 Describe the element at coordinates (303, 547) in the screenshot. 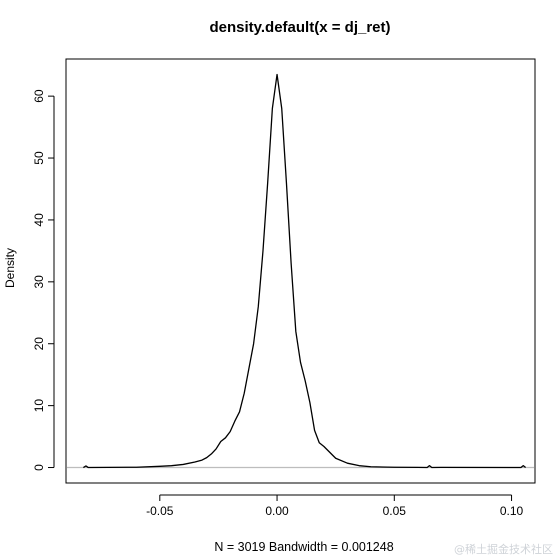

I see `x-axis-label: N = 3019 Bandwidth = 0.001248` at that location.